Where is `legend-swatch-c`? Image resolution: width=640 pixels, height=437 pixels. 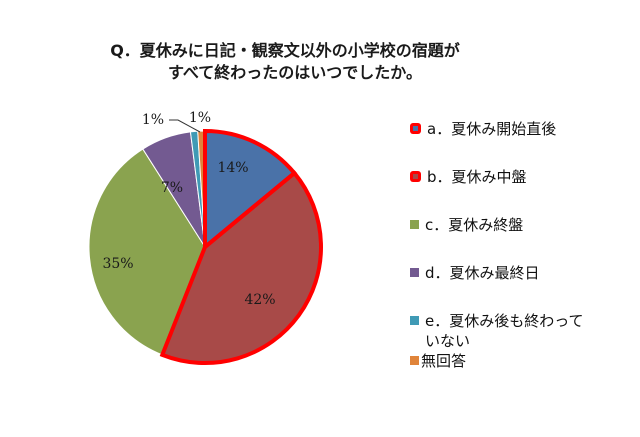 legend-swatch-c is located at coordinates (414, 224).